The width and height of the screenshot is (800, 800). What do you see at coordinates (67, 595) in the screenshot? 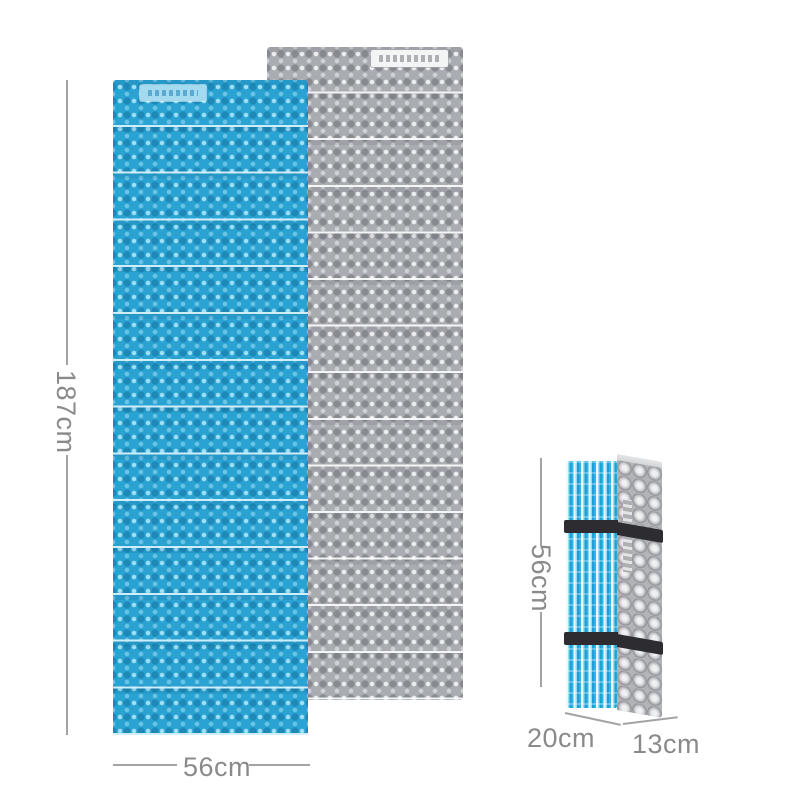
I see `length-dimension-line-bottom` at bounding box center [67, 595].